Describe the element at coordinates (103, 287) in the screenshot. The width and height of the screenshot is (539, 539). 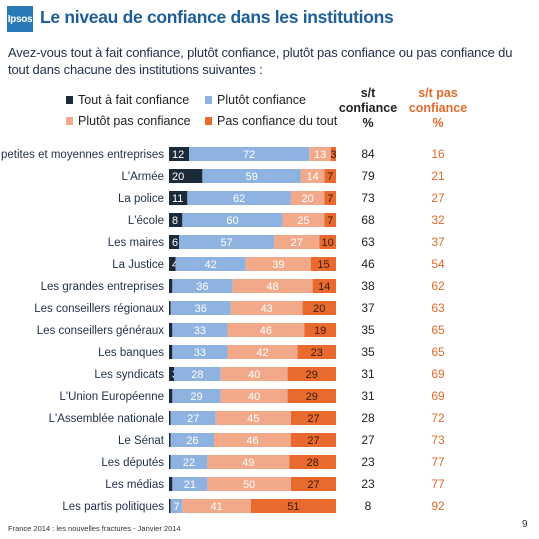
I see `category-label: Les grandes entreprises` at that location.